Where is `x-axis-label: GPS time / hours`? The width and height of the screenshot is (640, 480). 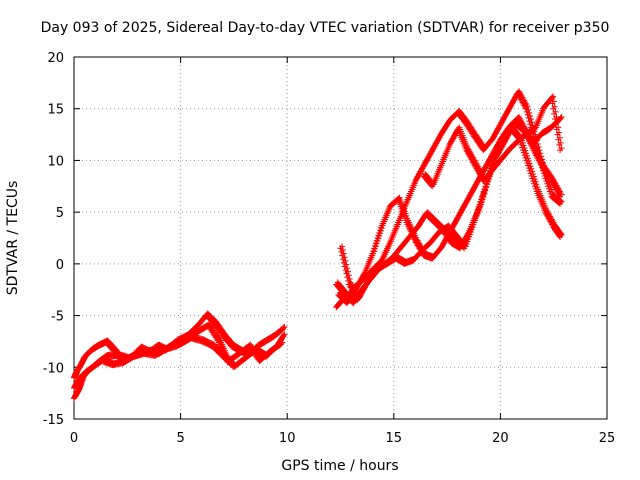 x-axis-label: GPS time / hours is located at coordinates (339, 466).